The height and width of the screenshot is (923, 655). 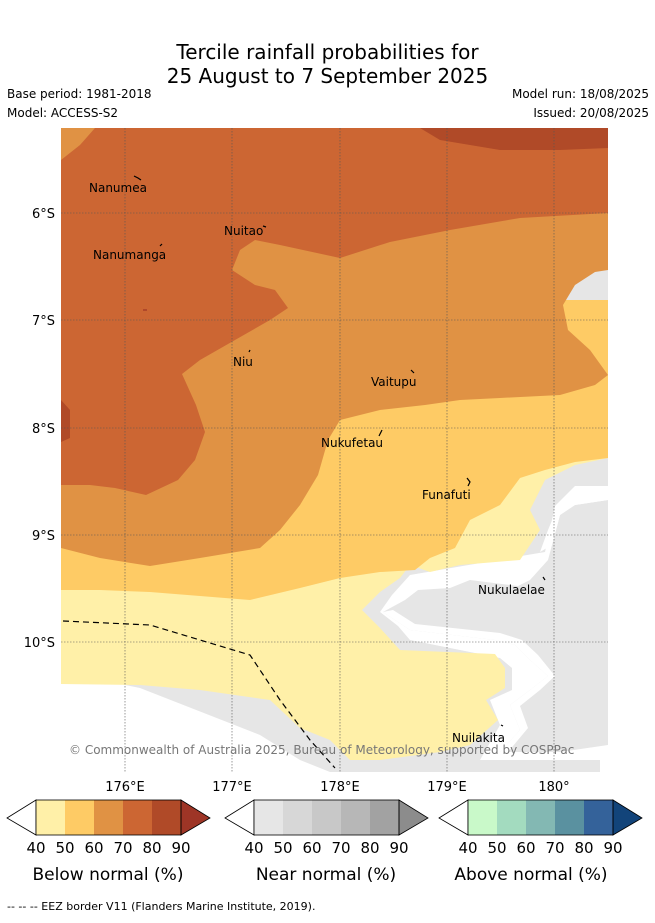 What do you see at coordinates (394, 382) in the screenshot?
I see `place-vaitupu: Vaitupu` at bounding box center [394, 382].